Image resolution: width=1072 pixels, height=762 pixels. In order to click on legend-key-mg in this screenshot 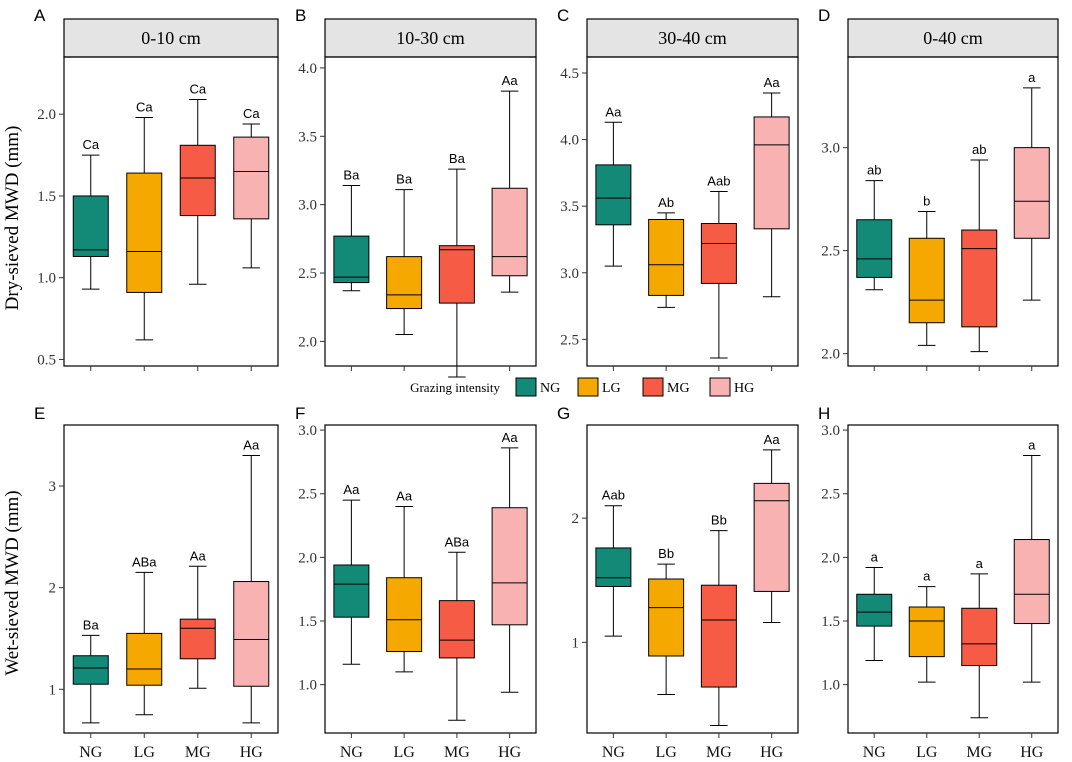, I will do `click(653, 387)`.